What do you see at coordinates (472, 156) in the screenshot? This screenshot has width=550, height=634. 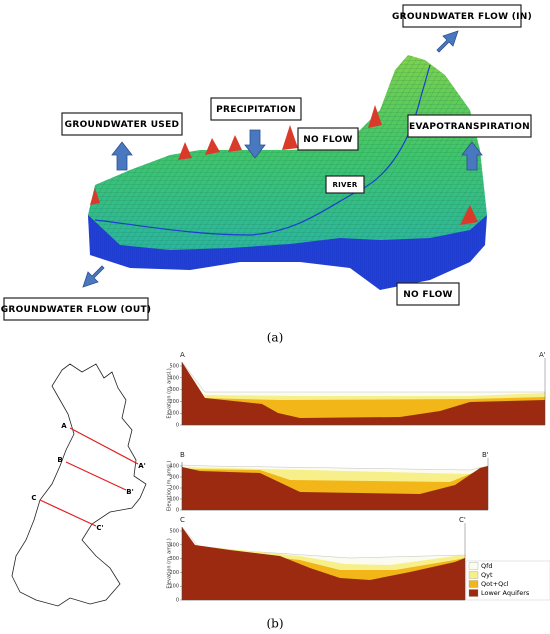 I see `arrow-evapo` at bounding box center [472, 156].